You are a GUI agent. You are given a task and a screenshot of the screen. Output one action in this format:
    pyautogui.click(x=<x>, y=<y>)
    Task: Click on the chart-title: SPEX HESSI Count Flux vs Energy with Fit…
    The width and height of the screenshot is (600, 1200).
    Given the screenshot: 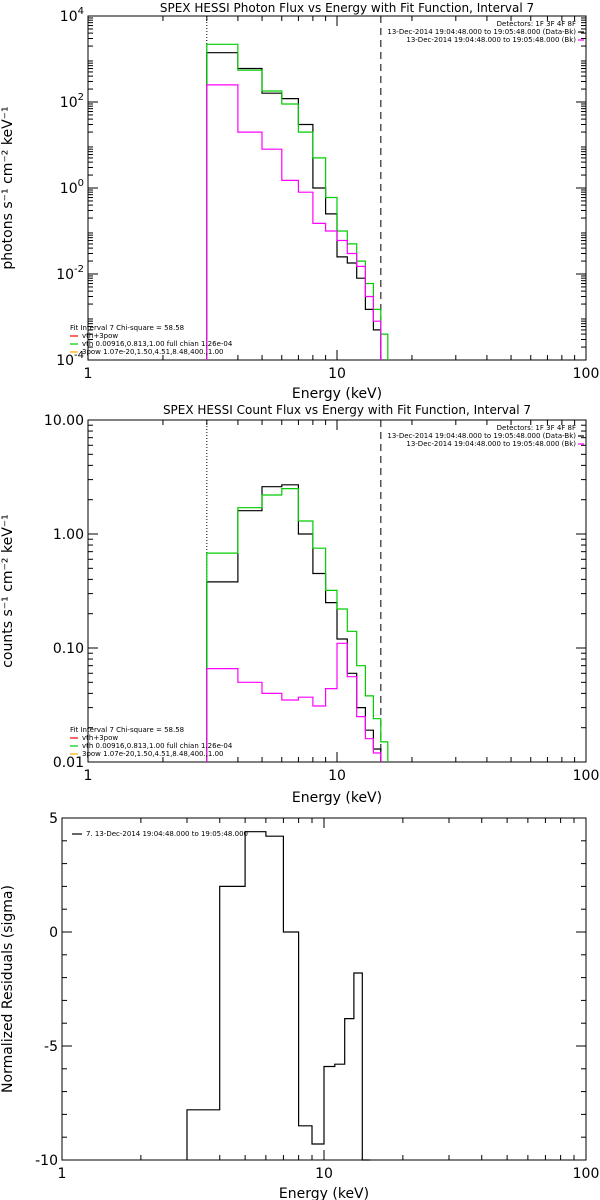 What is the action you would take?
    pyautogui.click(x=347, y=410)
    